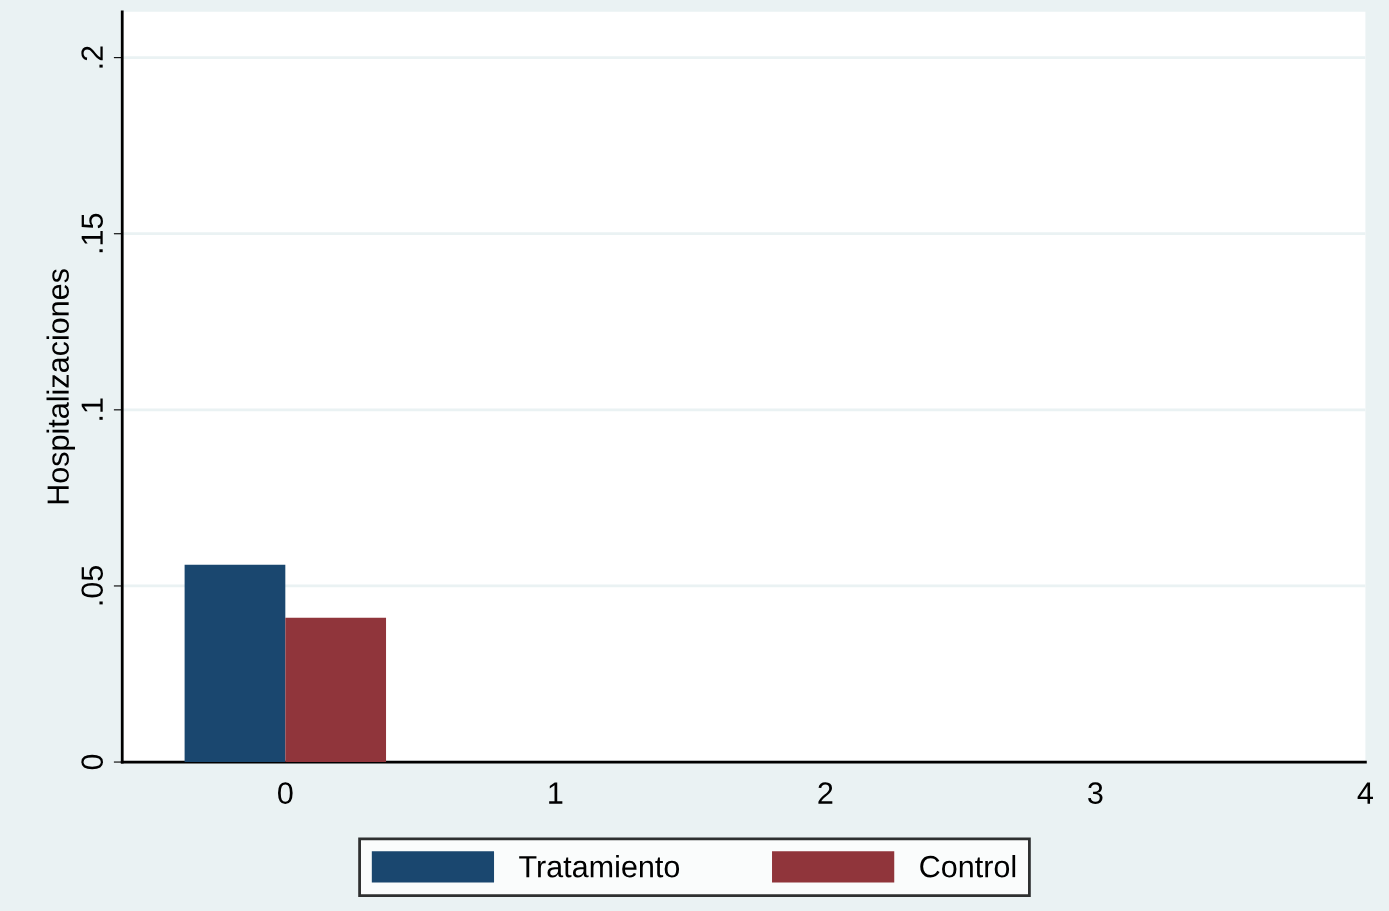 The image size is (1389, 911). Describe the element at coordinates (92, 585) in the screenshot. I see `y-tick-label: .05` at that location.